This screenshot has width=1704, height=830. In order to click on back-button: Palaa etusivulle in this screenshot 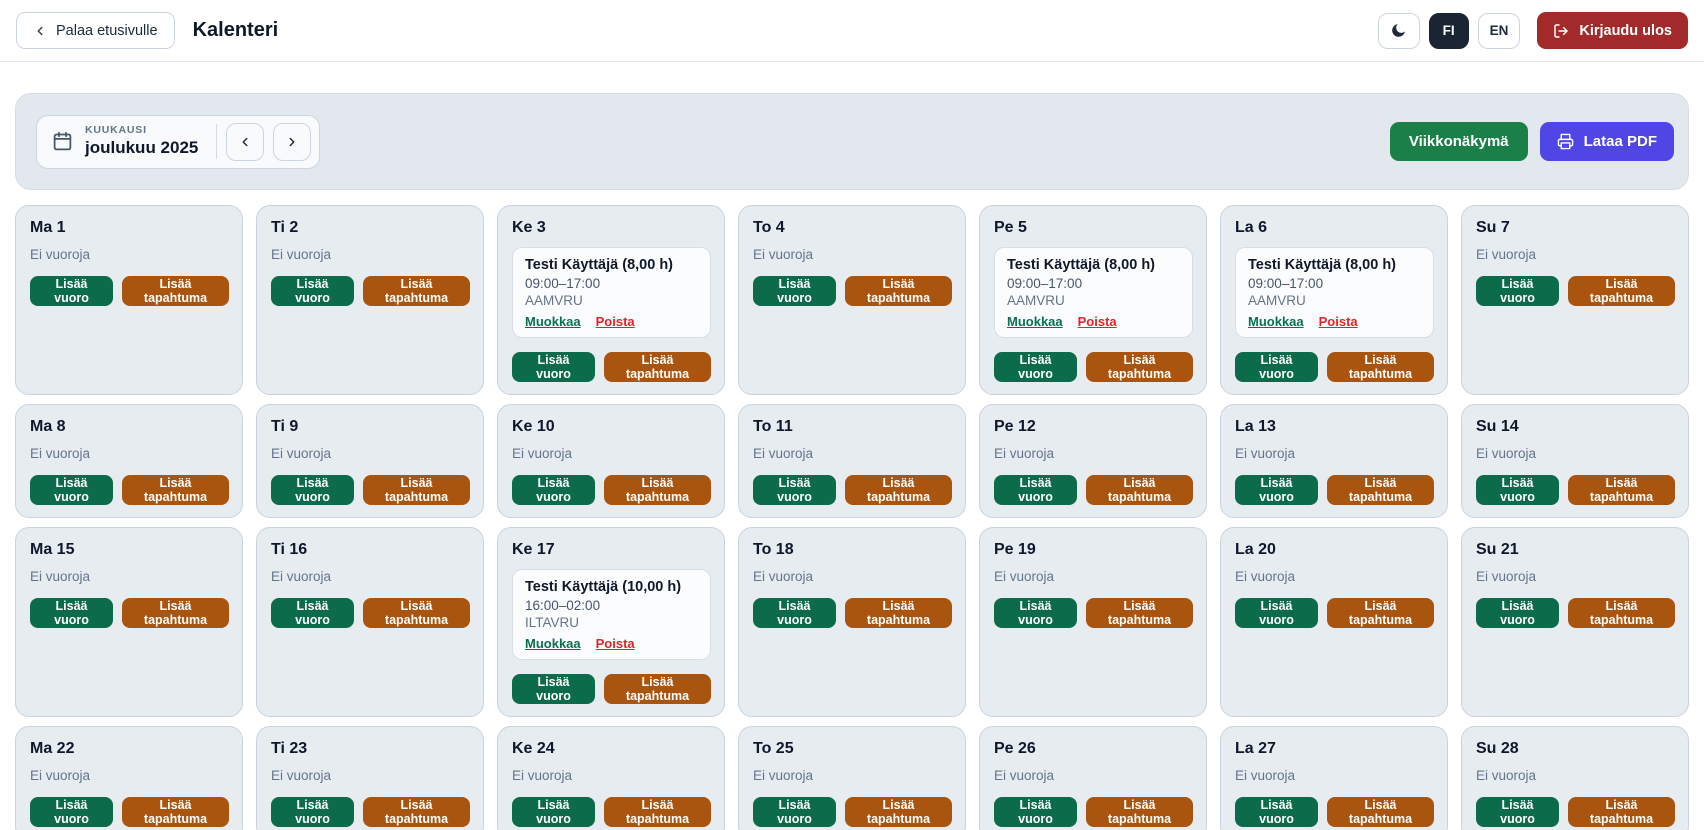, I will do `click(95, 30)`.